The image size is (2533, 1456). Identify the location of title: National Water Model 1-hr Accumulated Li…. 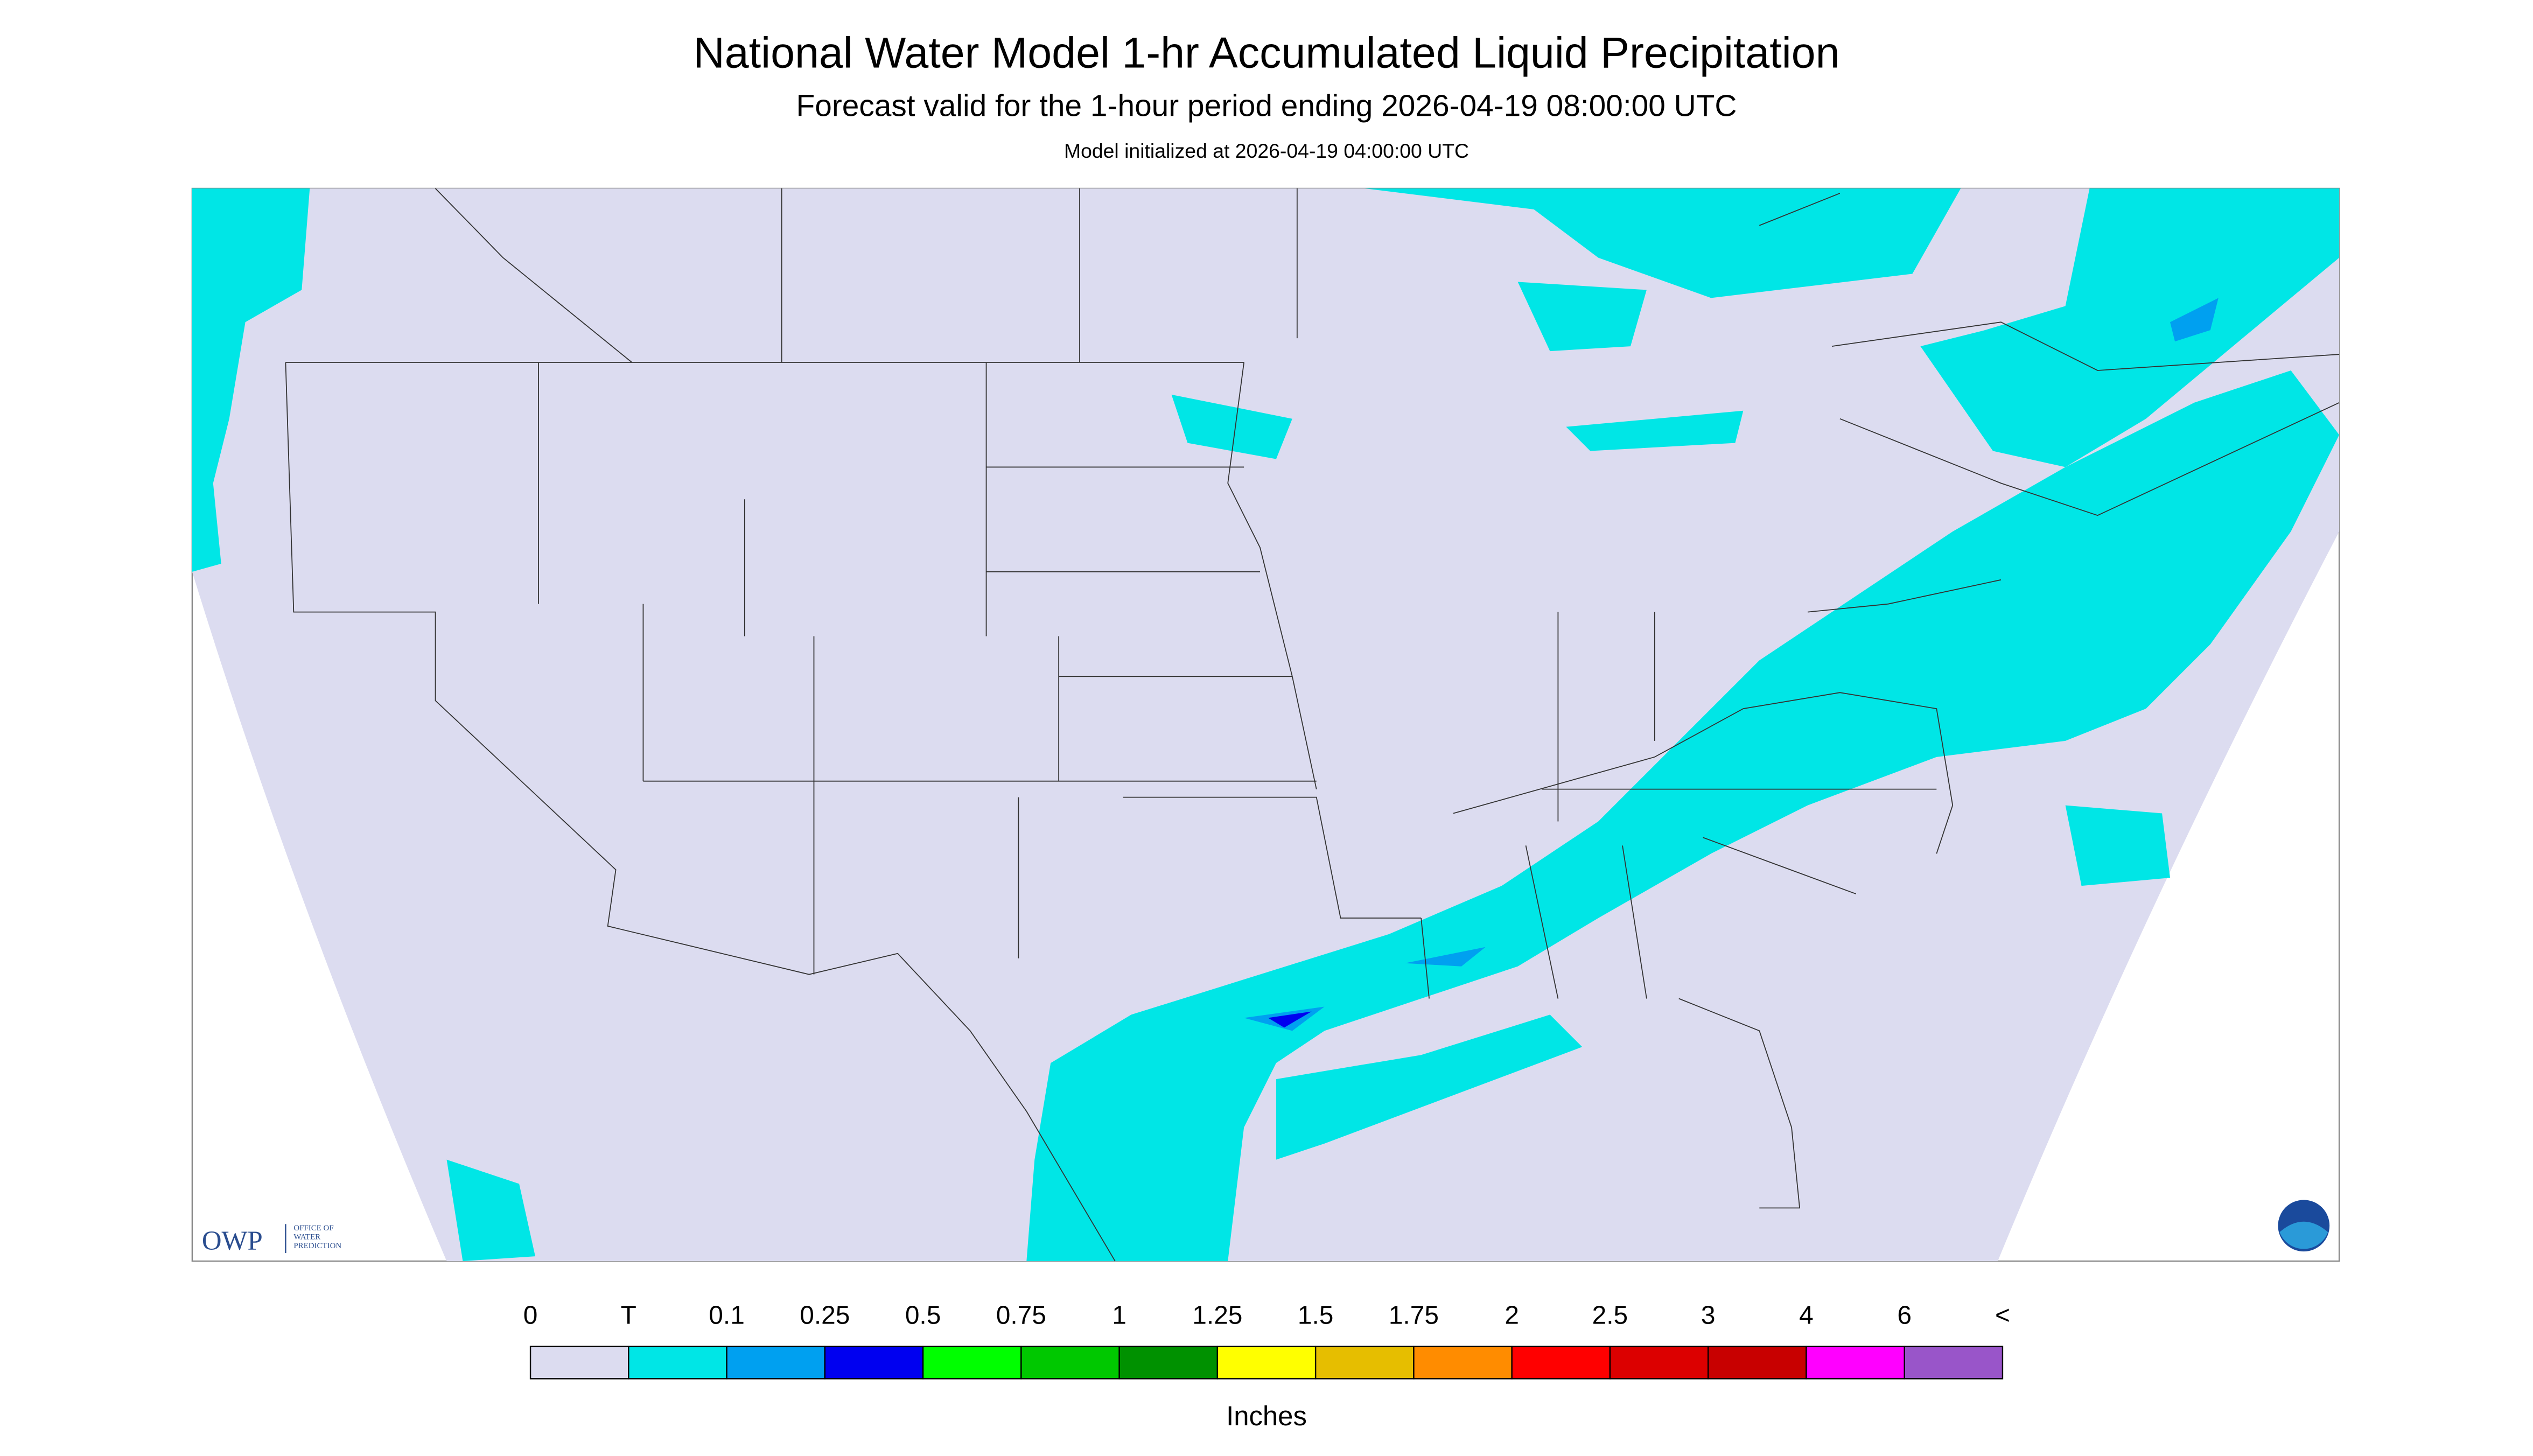
(1267, 53).